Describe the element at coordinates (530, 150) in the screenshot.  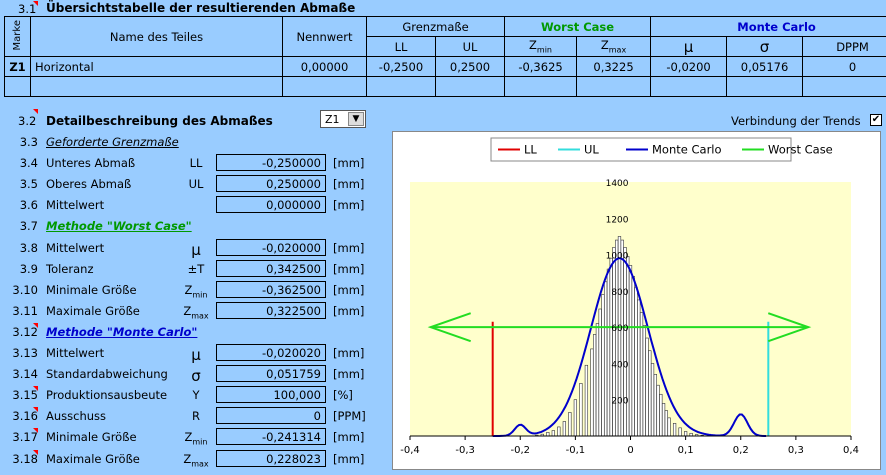
I see `legend-item: LL` at that location.